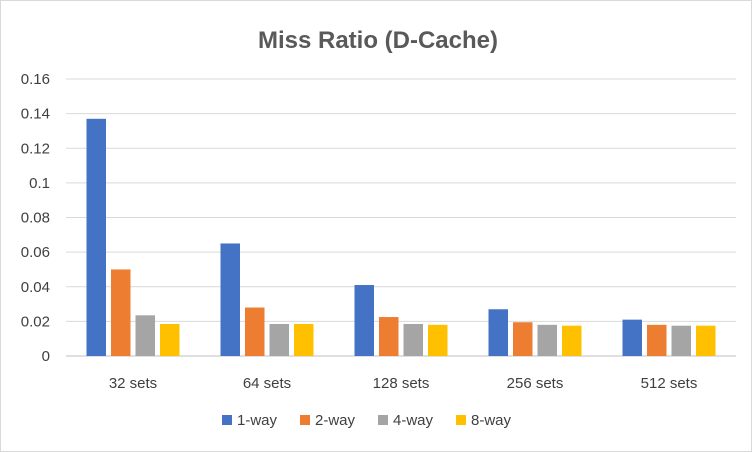  I want to click on bar-4-way-512-sets, so click(681, 340).